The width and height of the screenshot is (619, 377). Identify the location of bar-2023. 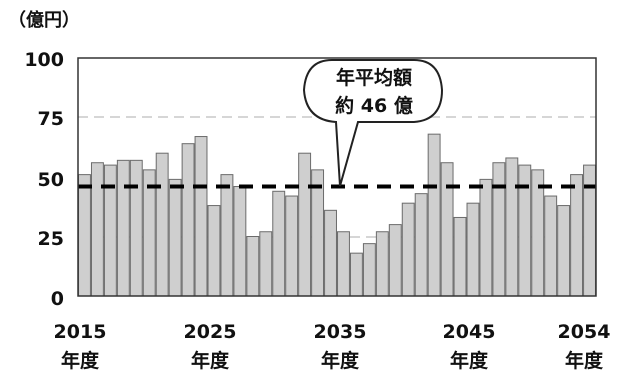
(188, 220).